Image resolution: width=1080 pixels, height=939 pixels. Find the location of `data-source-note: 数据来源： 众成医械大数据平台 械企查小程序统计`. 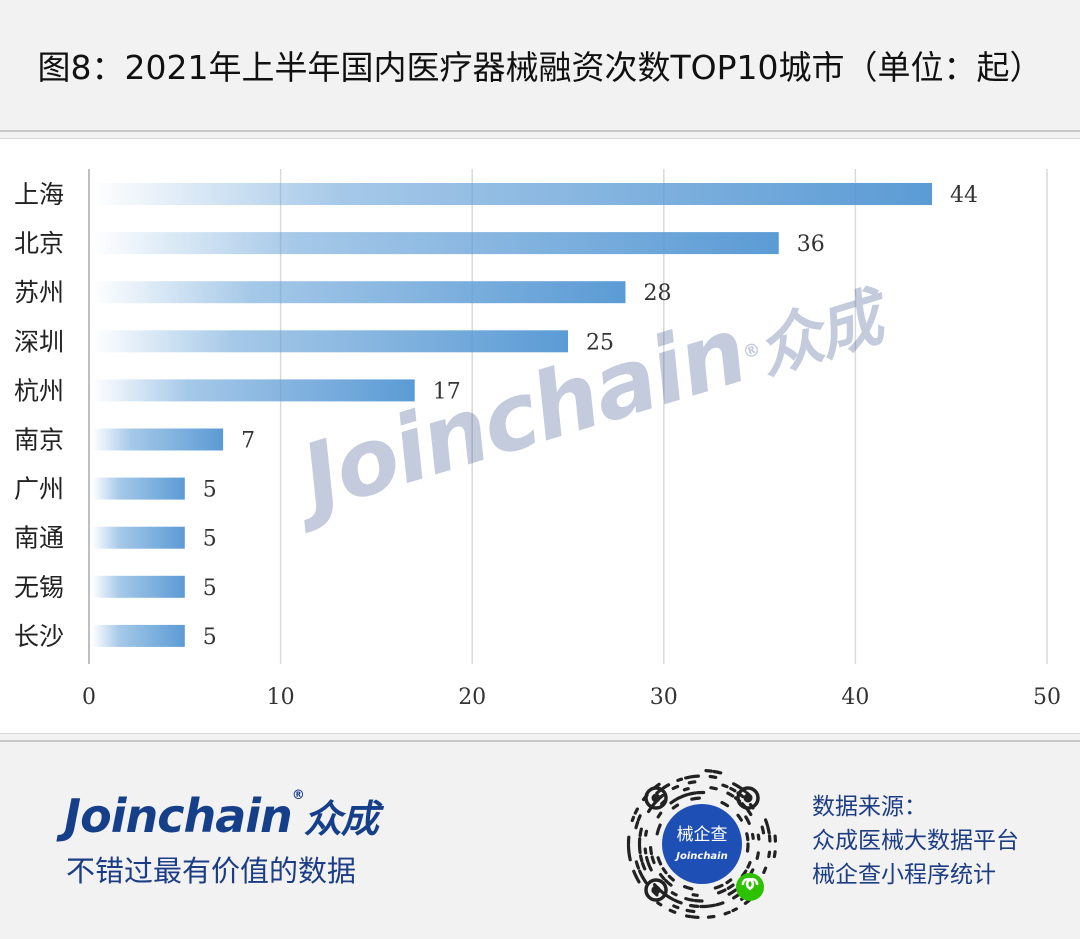

data-source-note: 数据来源： 众成医械大数据平台 械企查小程序统计 is located at coordinates (915, 841).